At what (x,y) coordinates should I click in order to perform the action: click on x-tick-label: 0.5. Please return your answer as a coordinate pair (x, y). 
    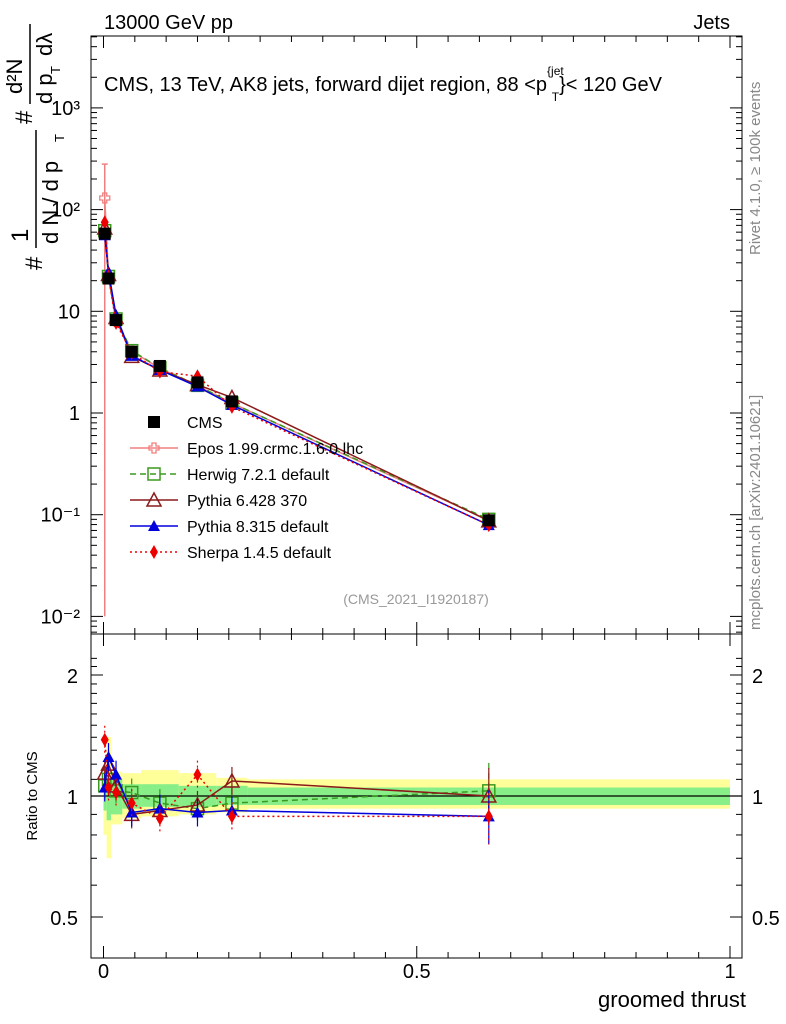
    Looking at the image, I should click on (417, 972).